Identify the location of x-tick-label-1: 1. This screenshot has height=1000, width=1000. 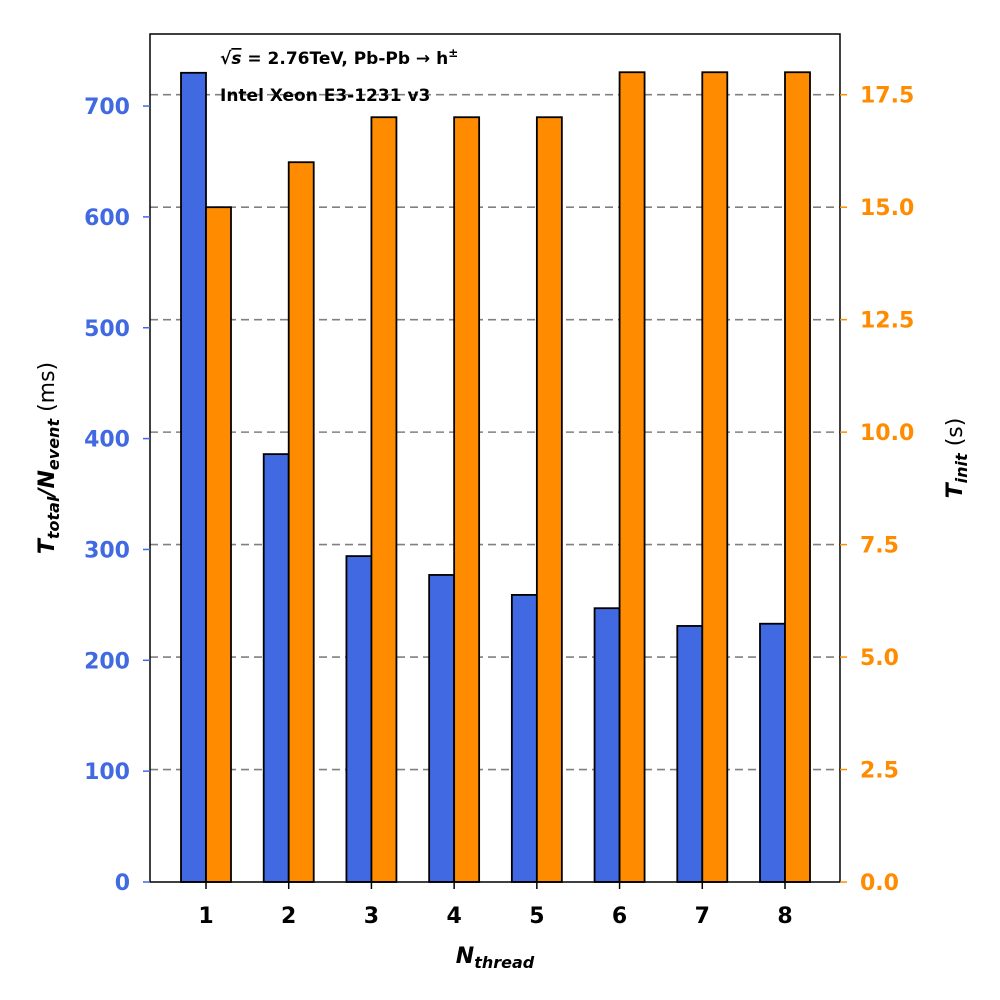
(205, 916).